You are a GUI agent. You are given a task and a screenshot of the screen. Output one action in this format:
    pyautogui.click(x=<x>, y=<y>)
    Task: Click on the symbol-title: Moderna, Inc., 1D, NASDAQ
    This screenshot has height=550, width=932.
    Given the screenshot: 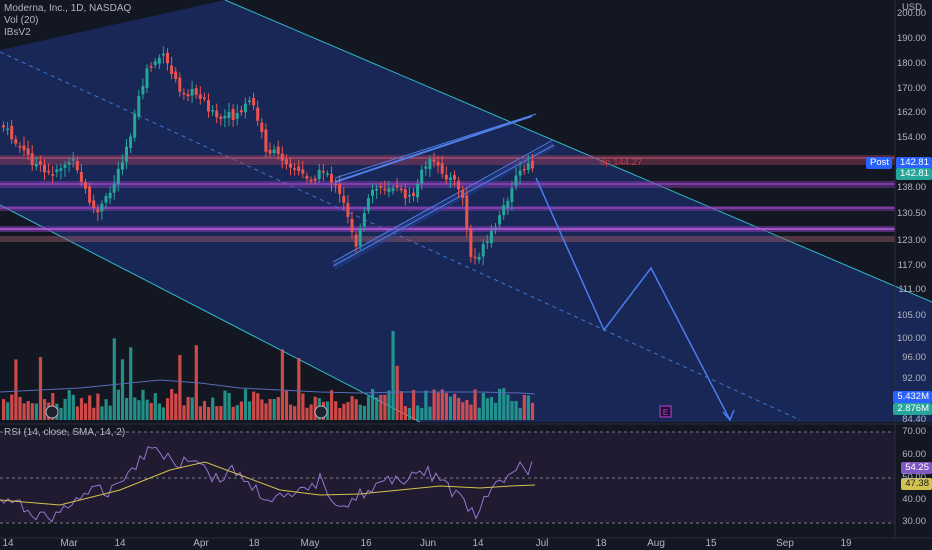 What is the action you would take?
    pyautogui.click(x=68, y=8)
    